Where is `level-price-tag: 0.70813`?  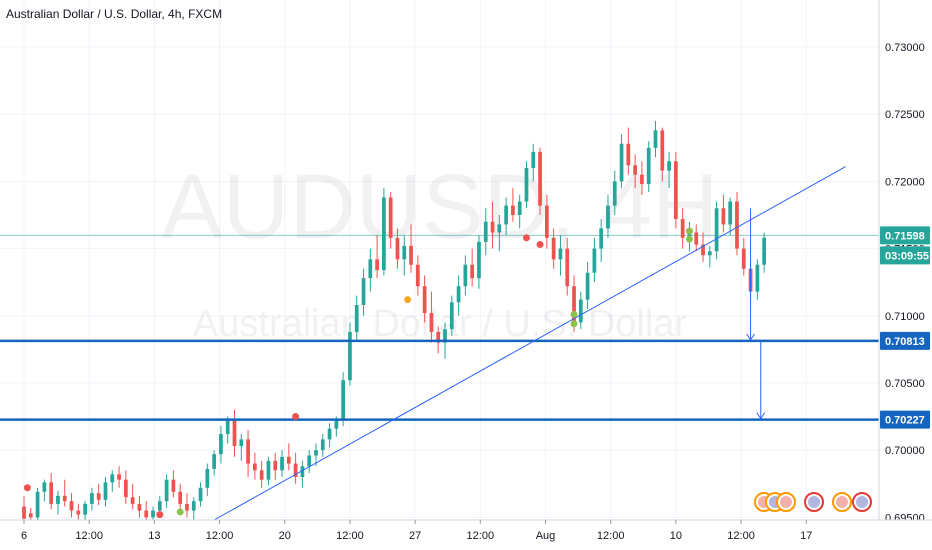 level-price-tag: 0.70813 is located at coordinates (905, 340).